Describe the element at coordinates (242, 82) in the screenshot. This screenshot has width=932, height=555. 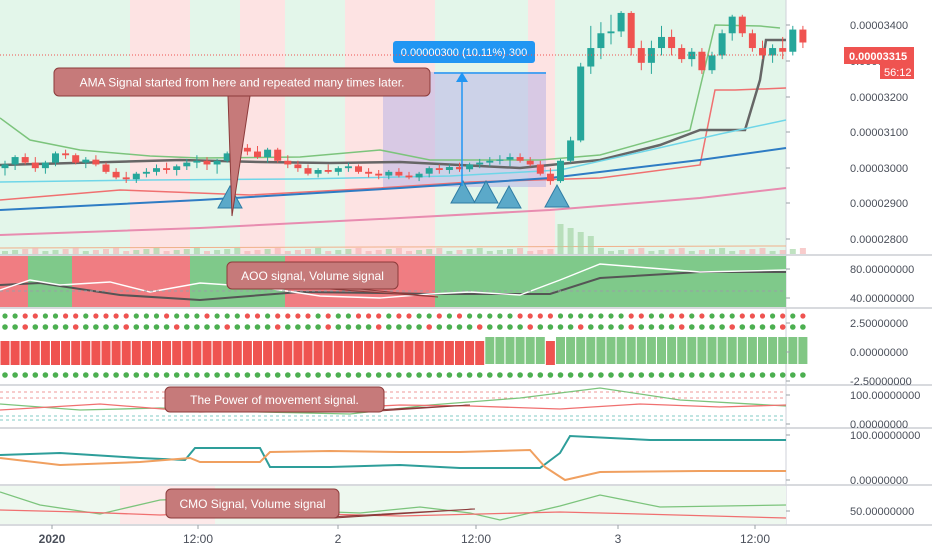
I see `annotation-ama-box` at that location.